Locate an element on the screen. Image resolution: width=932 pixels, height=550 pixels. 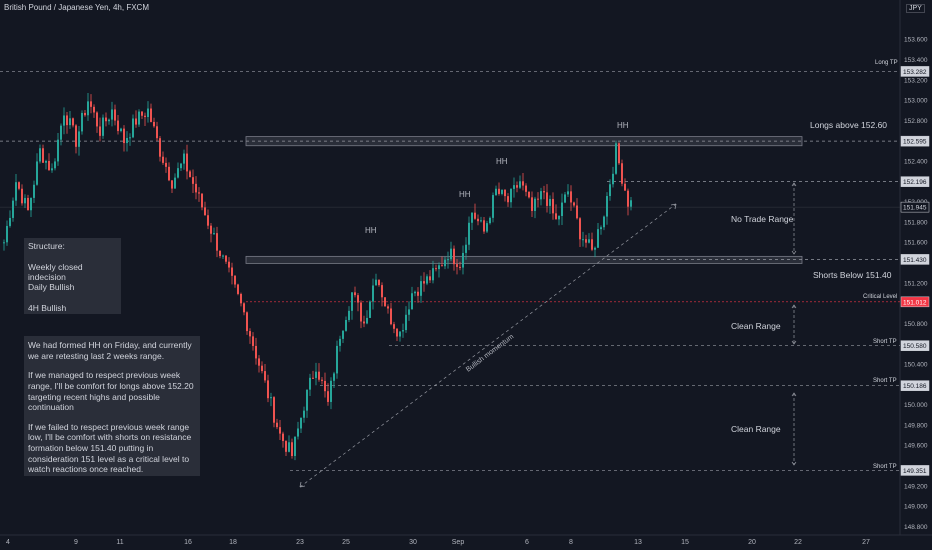
structure-line: Structure: is located at coordinates (46, 246).